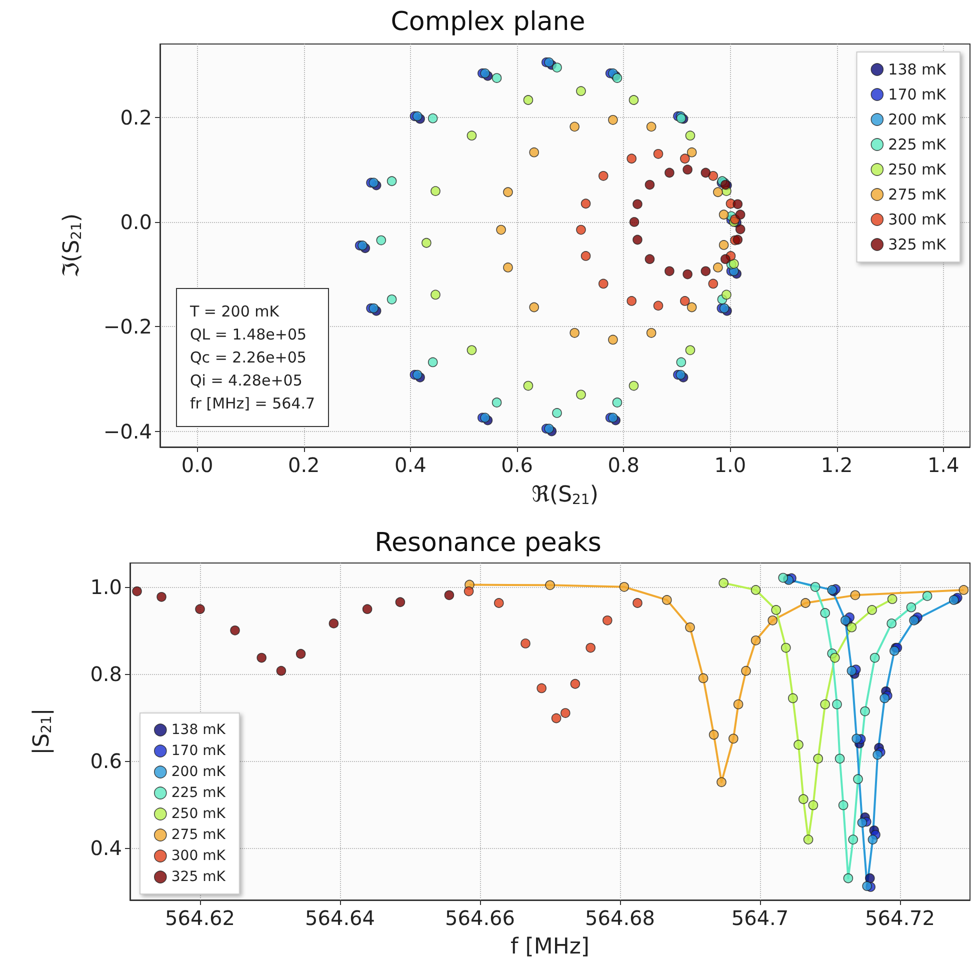 The image size is (976, 977). What do you see at coordinates (410, 465) in the screenshot?
I see `x-tick-label: 0.4` at bounding box center [410, 465].